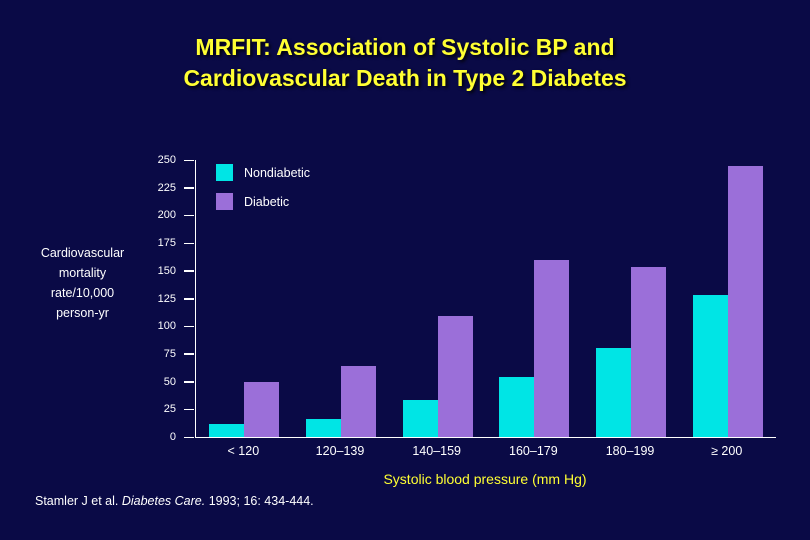 The image size is (810, 540). I want to click on y-tick-label: 75, so click(169, 353).